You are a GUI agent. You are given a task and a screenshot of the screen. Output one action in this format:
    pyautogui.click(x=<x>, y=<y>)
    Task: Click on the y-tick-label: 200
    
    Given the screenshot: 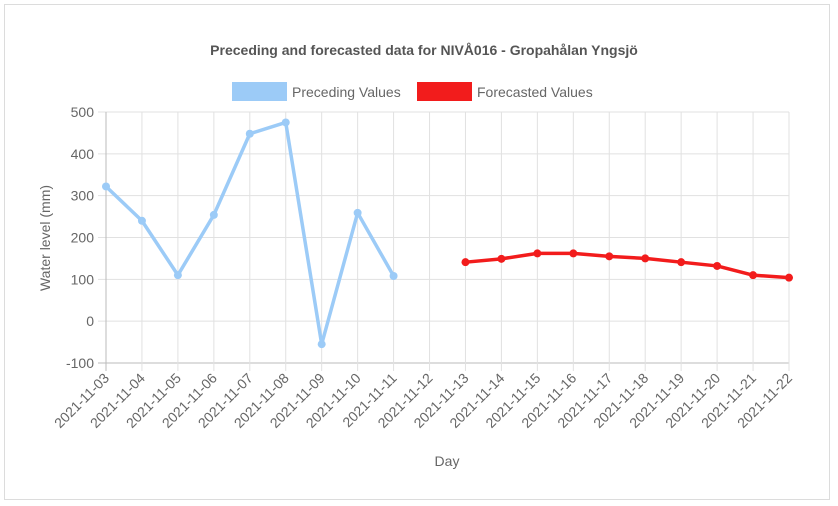 What is the action you would take?
    pyautogui.click(x=83, y=238)
    